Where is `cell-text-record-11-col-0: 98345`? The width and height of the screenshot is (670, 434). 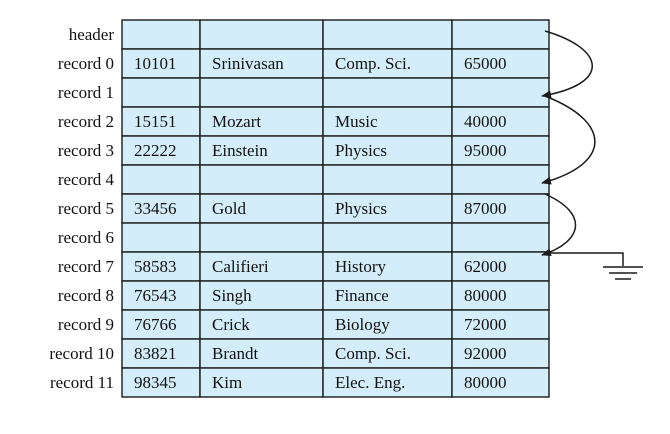 cell-text-record-11-col-0: 98345 is located at coordinates (155, 382).